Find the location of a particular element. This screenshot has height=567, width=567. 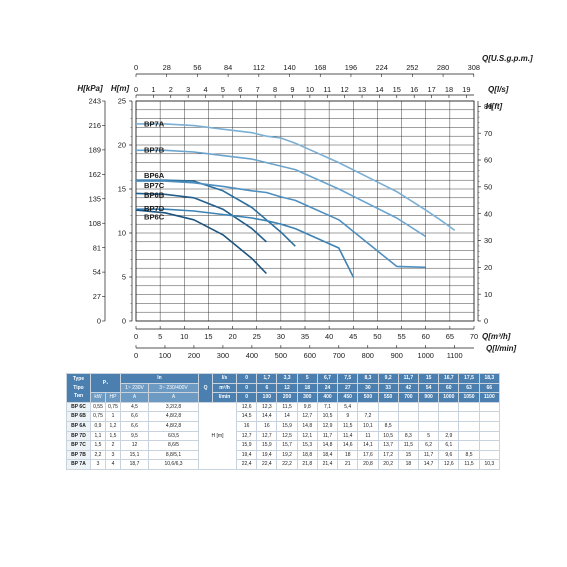

h-ft-tick-label: 10 is located at coordinates (488, 294).